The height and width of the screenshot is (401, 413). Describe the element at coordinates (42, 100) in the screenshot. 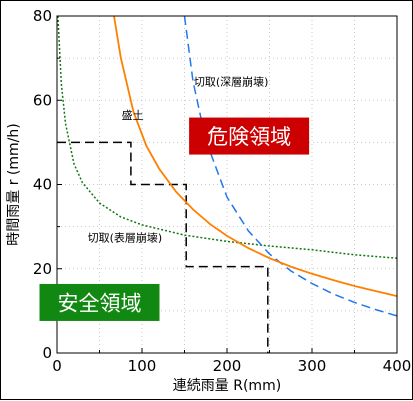

I see `y-tick-label: 60` at that location.